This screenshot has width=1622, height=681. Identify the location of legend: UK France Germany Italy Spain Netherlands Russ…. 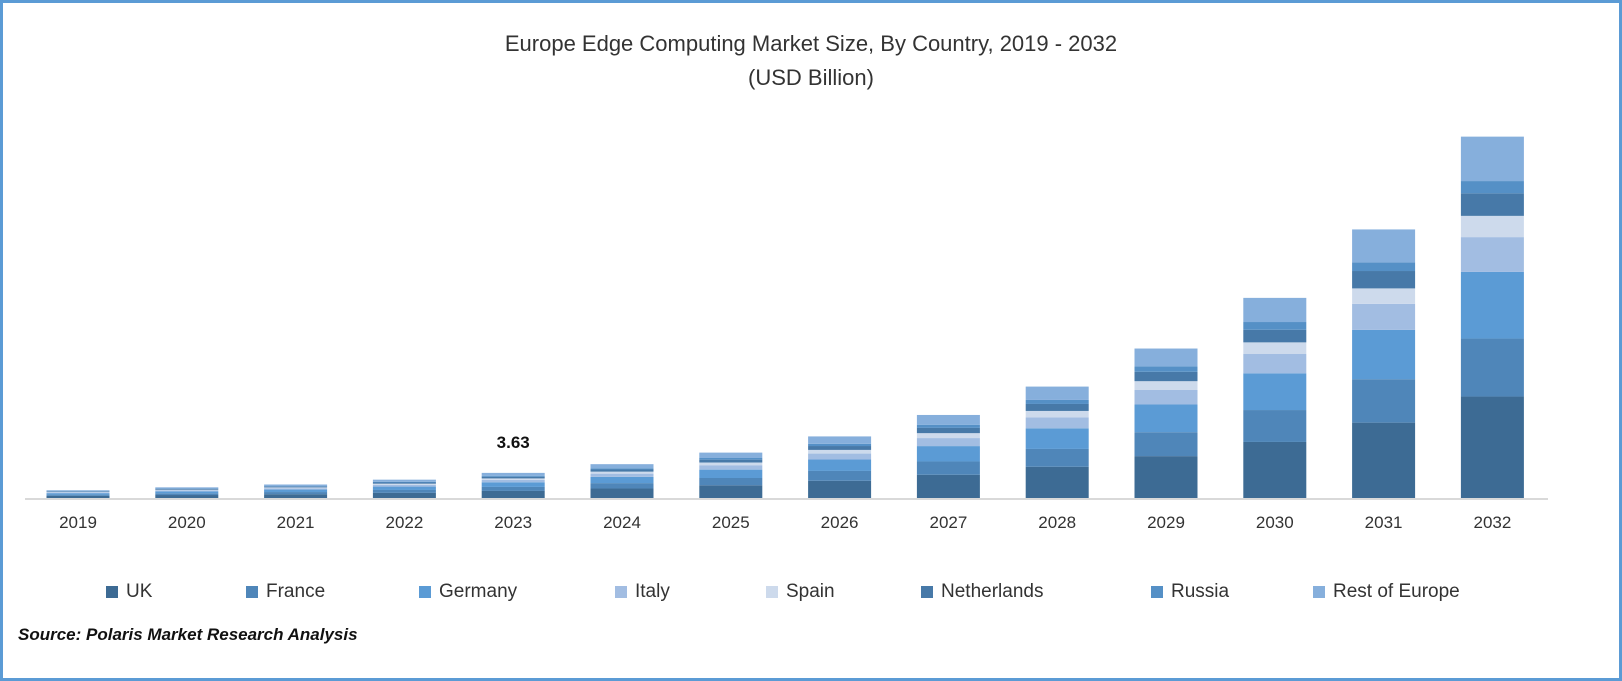
(811, 593).